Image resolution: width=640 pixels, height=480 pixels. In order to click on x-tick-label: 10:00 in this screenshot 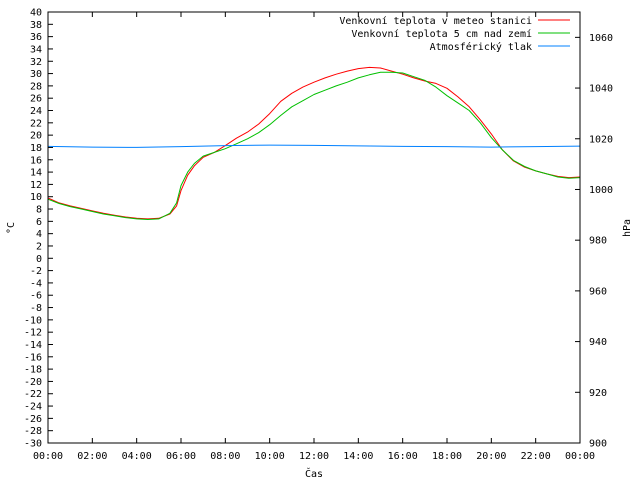, I will do `click(270, 456)`.